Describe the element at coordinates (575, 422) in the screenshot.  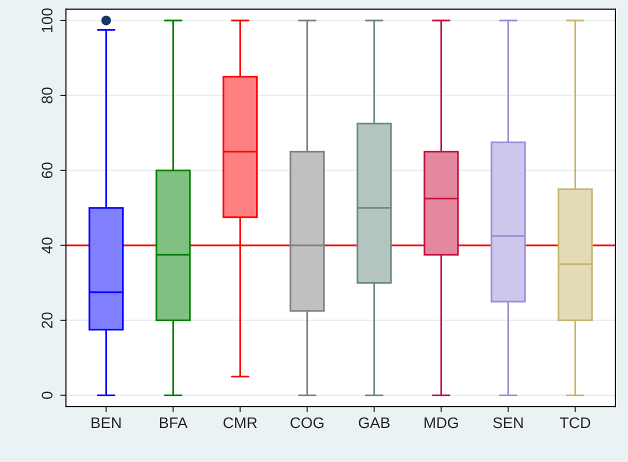
I see `x-tick-label: TCD` at that location.